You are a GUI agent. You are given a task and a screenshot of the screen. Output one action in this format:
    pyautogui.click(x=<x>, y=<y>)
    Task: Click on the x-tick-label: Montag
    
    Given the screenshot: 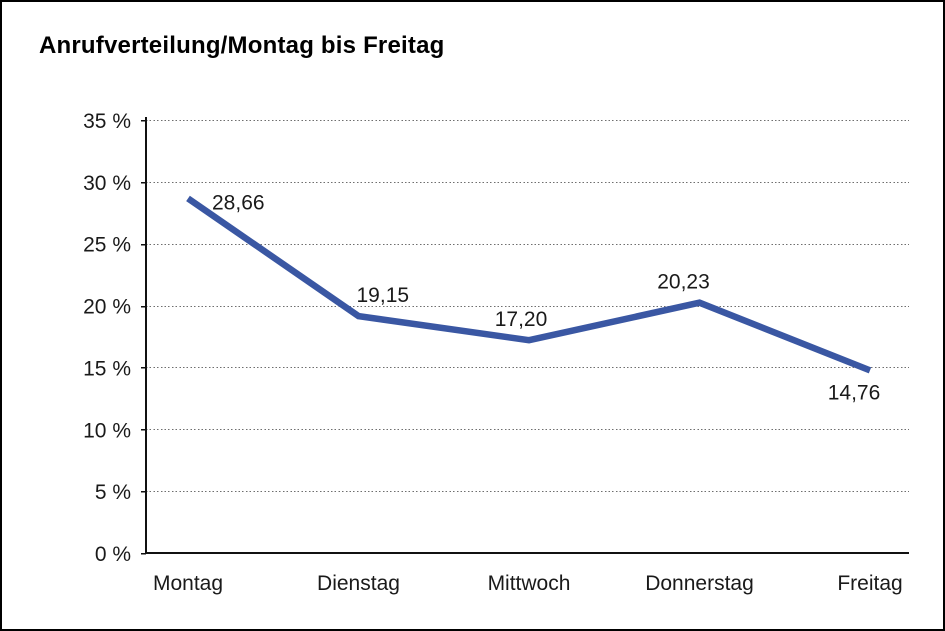 What is the action you would take?
    pyautogui.click(x=188, y=583)
    